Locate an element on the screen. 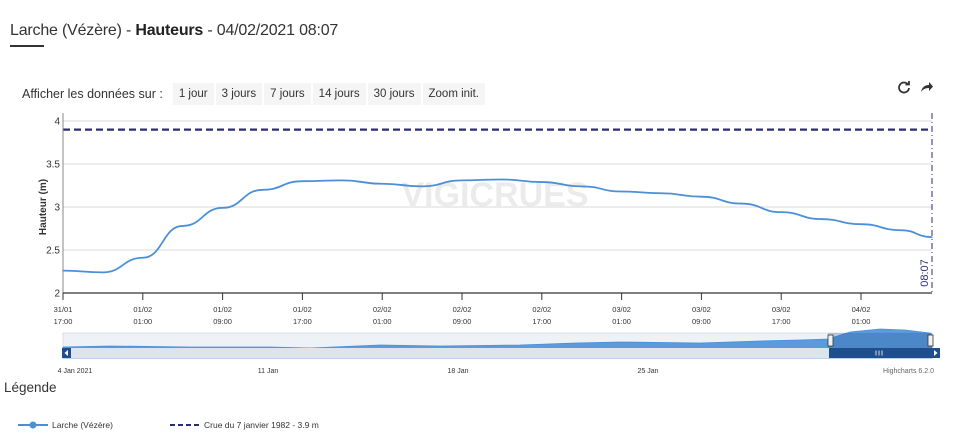 The image size is (964, 440). navigator: 4 Jan 2021 11 Jan 18 Jan 25 Jan is located at coordinates (499, 351).